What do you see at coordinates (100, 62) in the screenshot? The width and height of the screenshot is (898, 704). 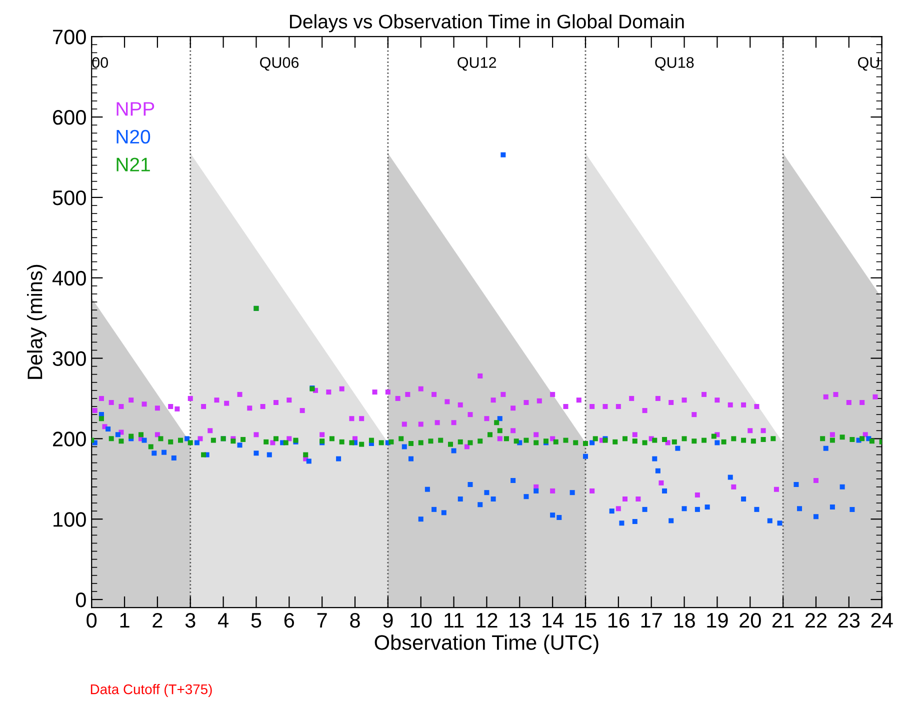 I see `annotation: 00` at bounding box center [100, 62].